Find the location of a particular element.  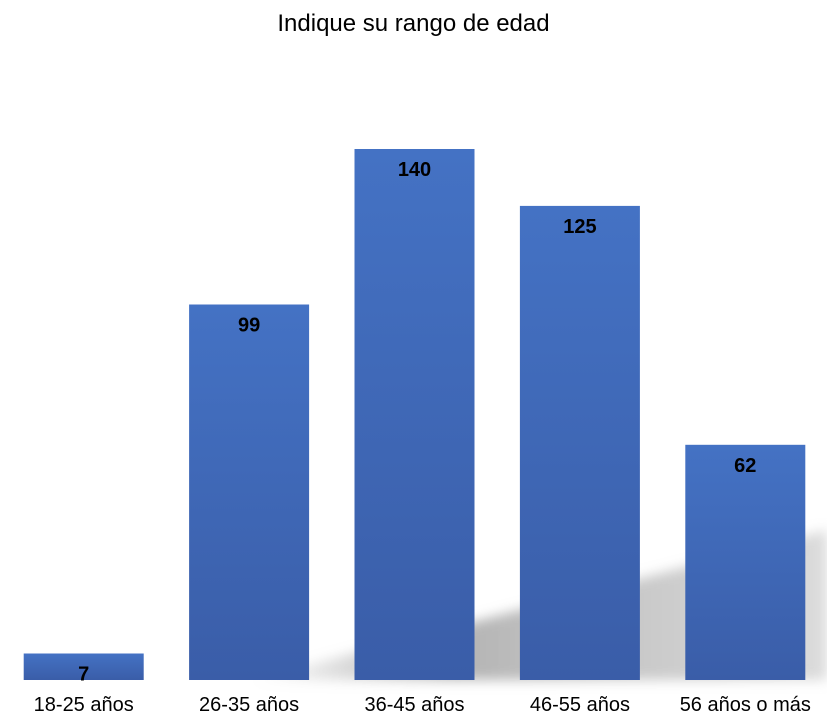

data-label-2: 99 is located at coordinates (249, 326).